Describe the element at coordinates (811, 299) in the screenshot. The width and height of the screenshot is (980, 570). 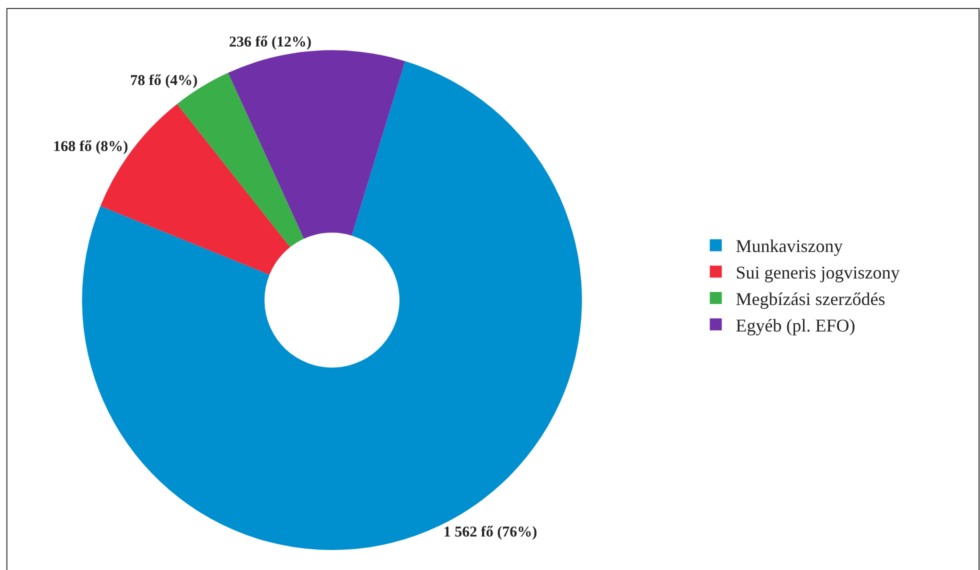
I see `legend-label: Megbízási szerződés` at that location.